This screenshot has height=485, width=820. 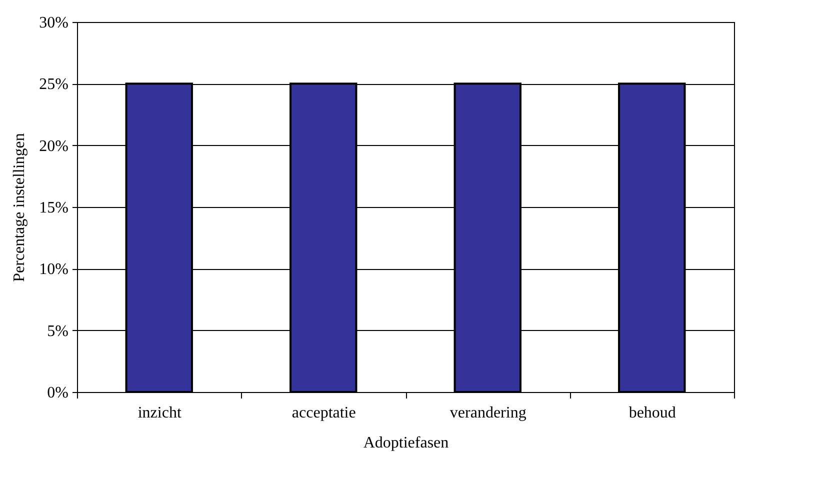 What do you see at coordinates (19, 207) in the screenshot?
I see `y-axis-title: Percentage instellingen` at bounding box center [19, 207].